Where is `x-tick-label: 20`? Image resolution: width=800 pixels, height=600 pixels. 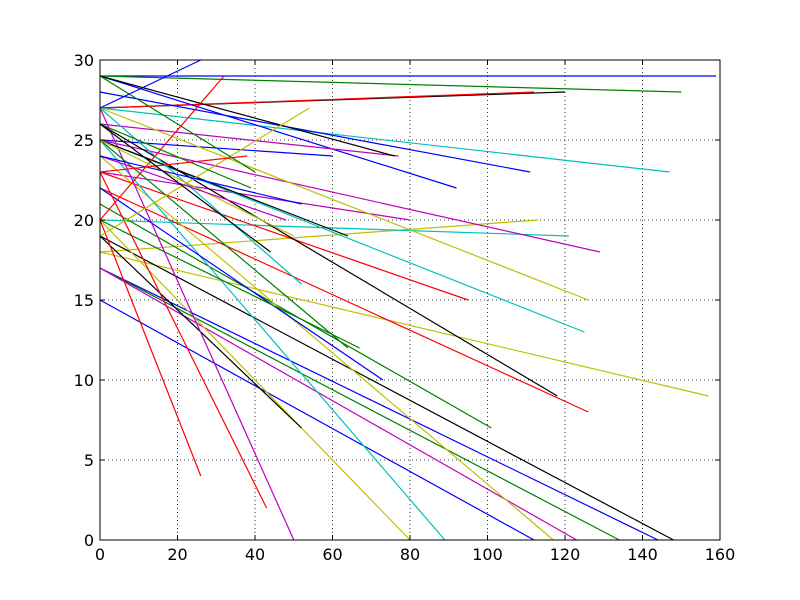
x-tick-label: 20 is located at coordinates (177, 554).